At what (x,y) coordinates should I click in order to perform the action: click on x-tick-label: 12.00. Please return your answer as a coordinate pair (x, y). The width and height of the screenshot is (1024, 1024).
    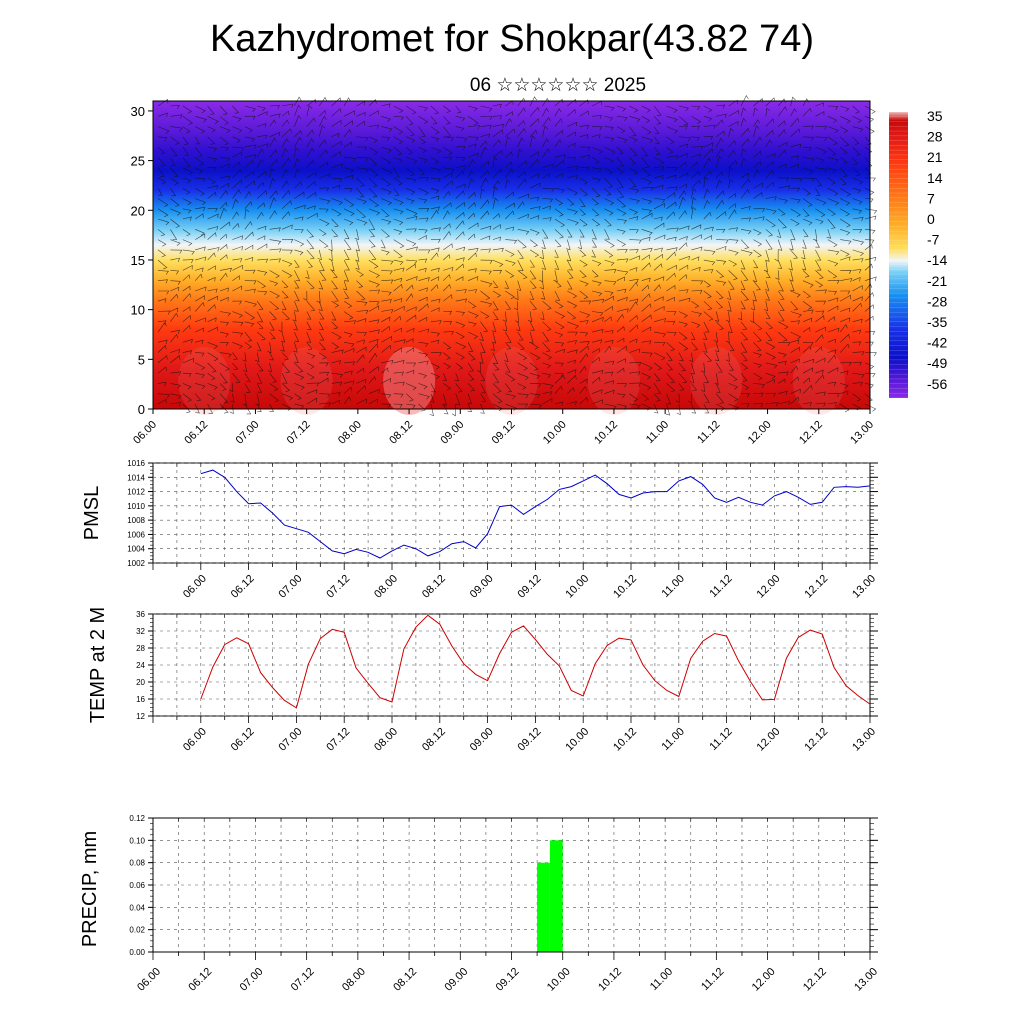
    Looking at the image, I should click on (769, 740).